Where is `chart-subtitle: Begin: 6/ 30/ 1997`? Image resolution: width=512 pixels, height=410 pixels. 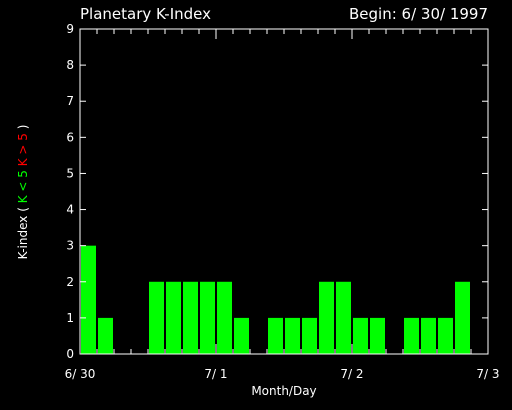 chart-subtitle: Begin: 6/ 30/ 1997 is located at coordinates (418, 14).